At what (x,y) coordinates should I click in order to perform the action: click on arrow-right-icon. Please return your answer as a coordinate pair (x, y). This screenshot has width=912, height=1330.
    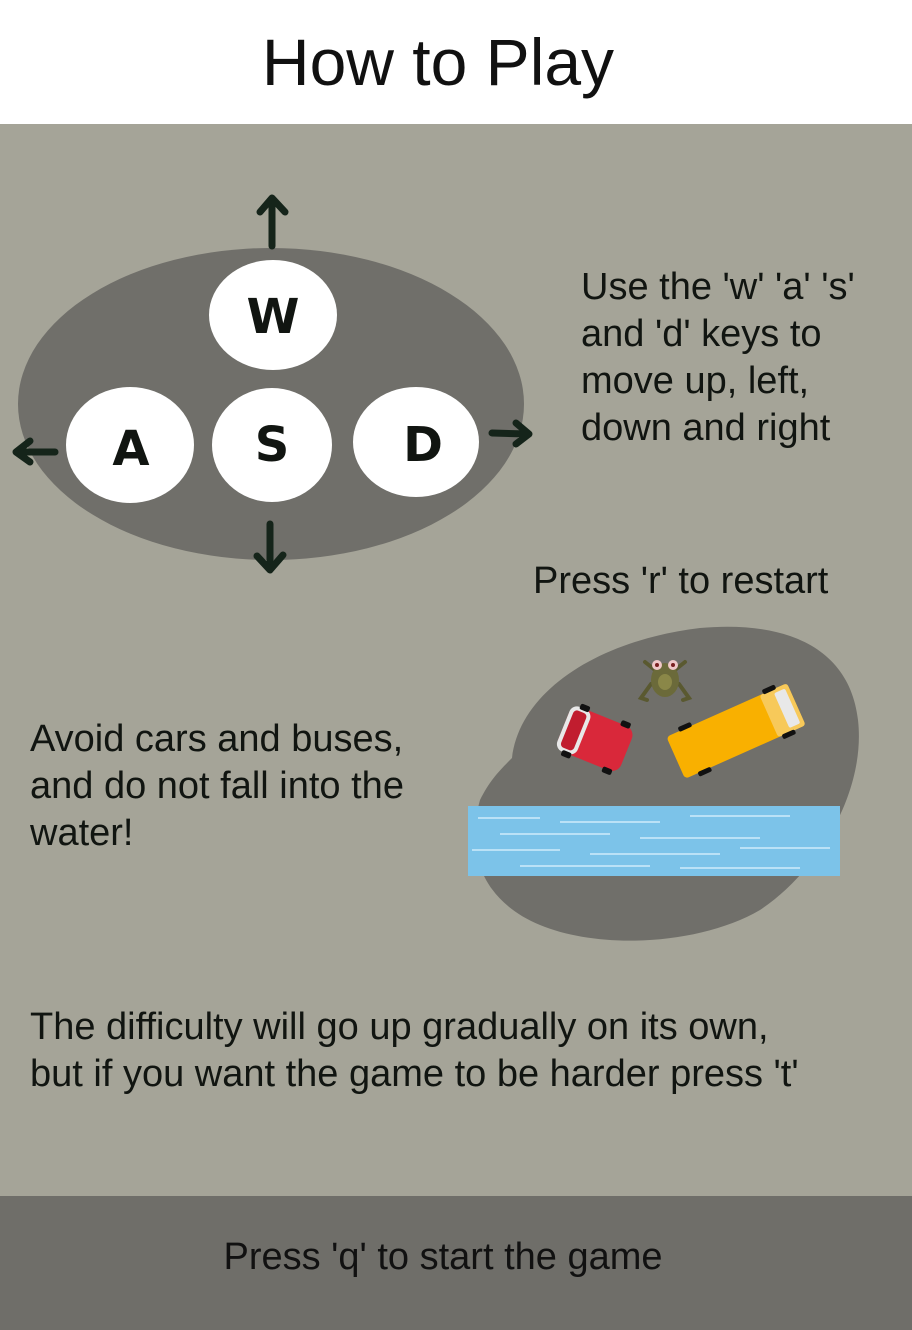
    Looking at the image, I should click on (510, 433).